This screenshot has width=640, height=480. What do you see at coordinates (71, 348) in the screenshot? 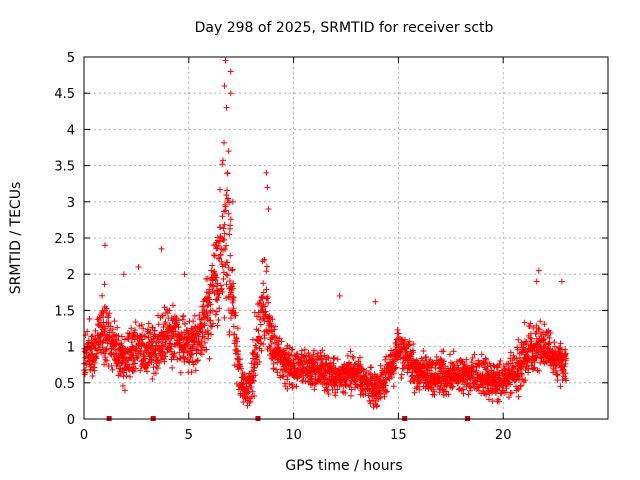
I see `y-tick-label: 1` at bounding box center [71, 348].